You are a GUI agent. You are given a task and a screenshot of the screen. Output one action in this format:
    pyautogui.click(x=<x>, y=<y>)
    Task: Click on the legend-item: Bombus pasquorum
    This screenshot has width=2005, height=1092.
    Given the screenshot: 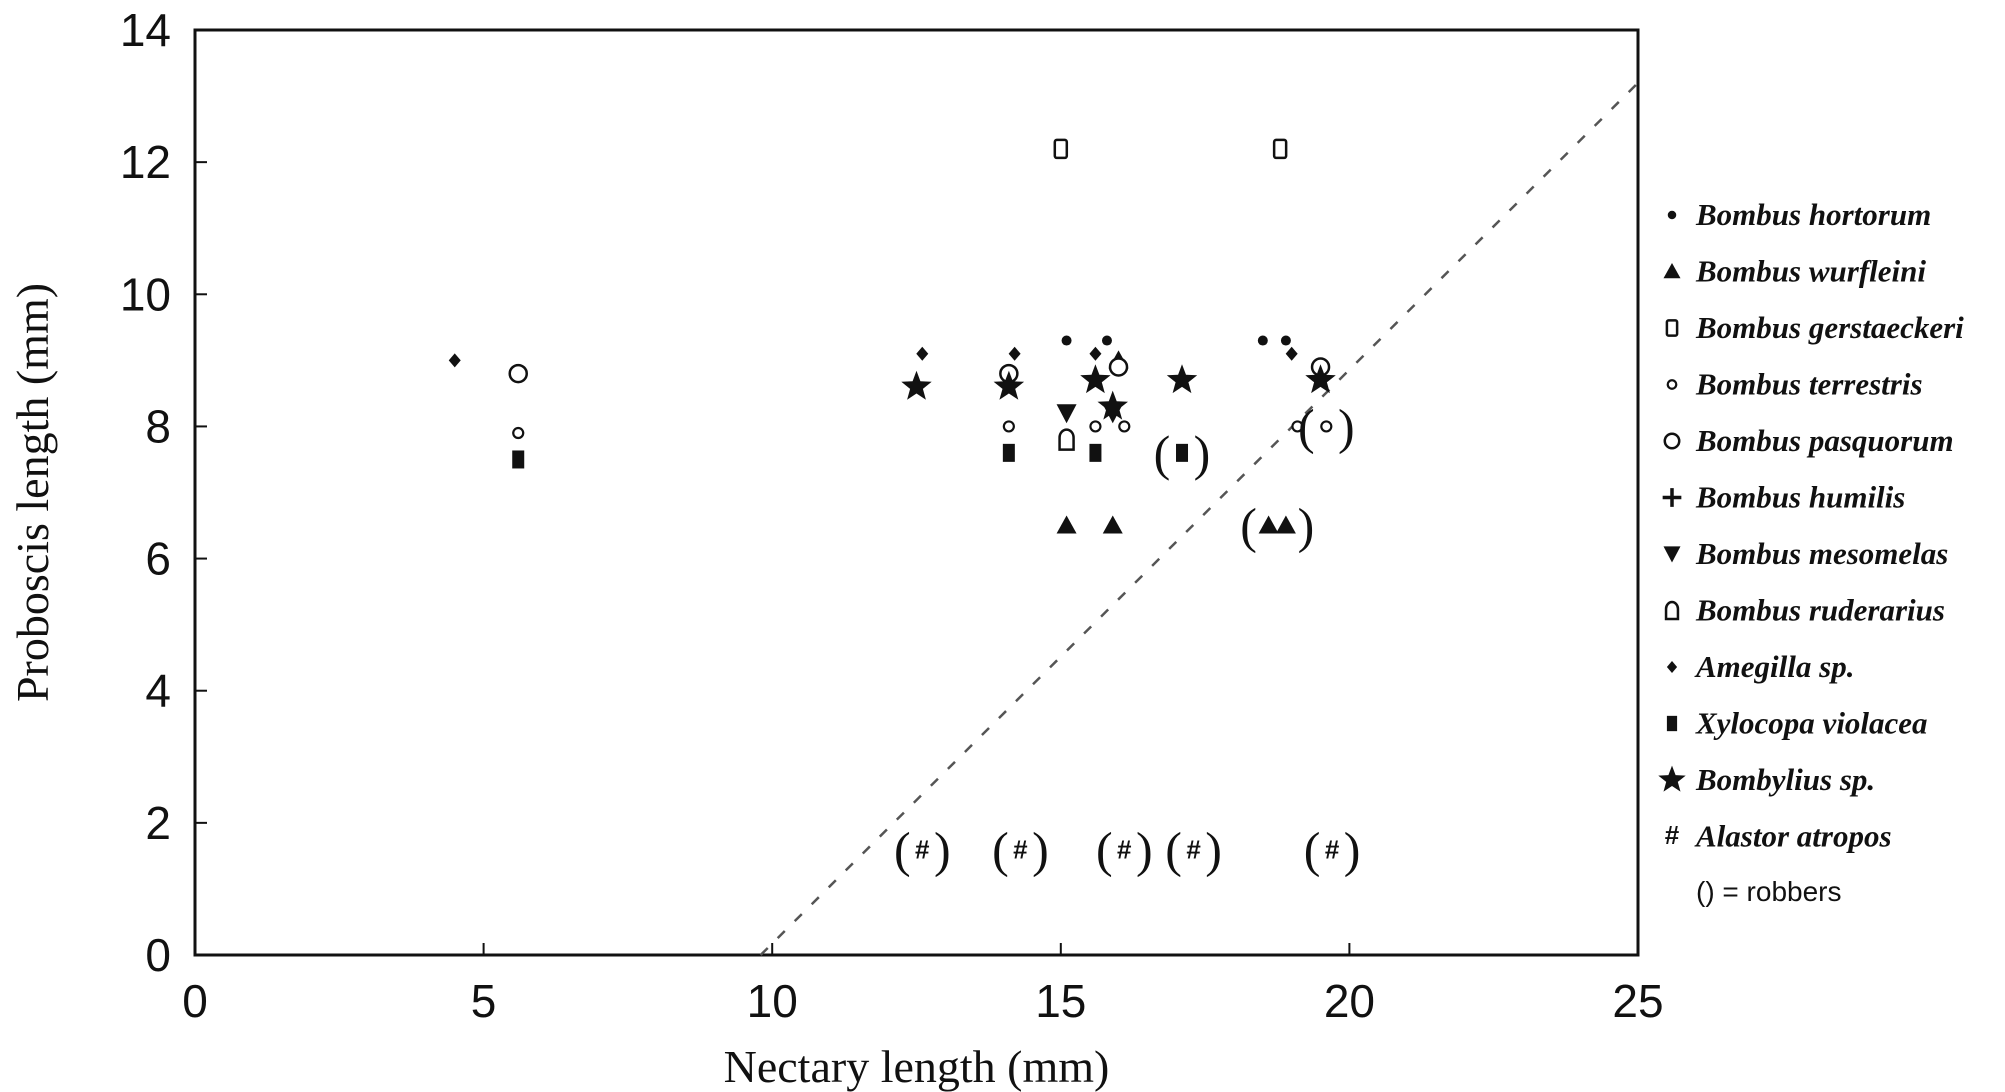 What is the action you would take?
    pyautogui.click(x=1808, y=440)
    